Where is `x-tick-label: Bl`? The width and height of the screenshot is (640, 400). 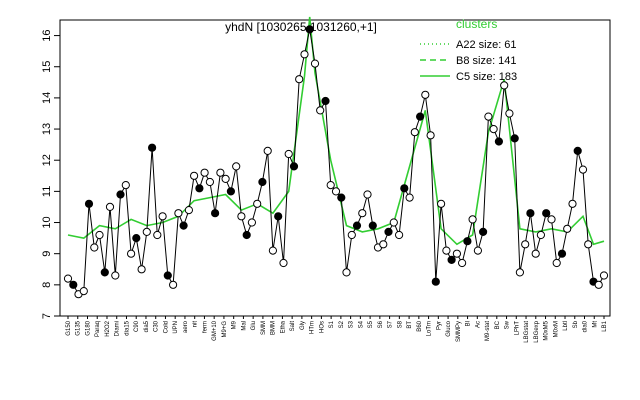
x-tick-label: Bl is located at coordinates (469, 323).